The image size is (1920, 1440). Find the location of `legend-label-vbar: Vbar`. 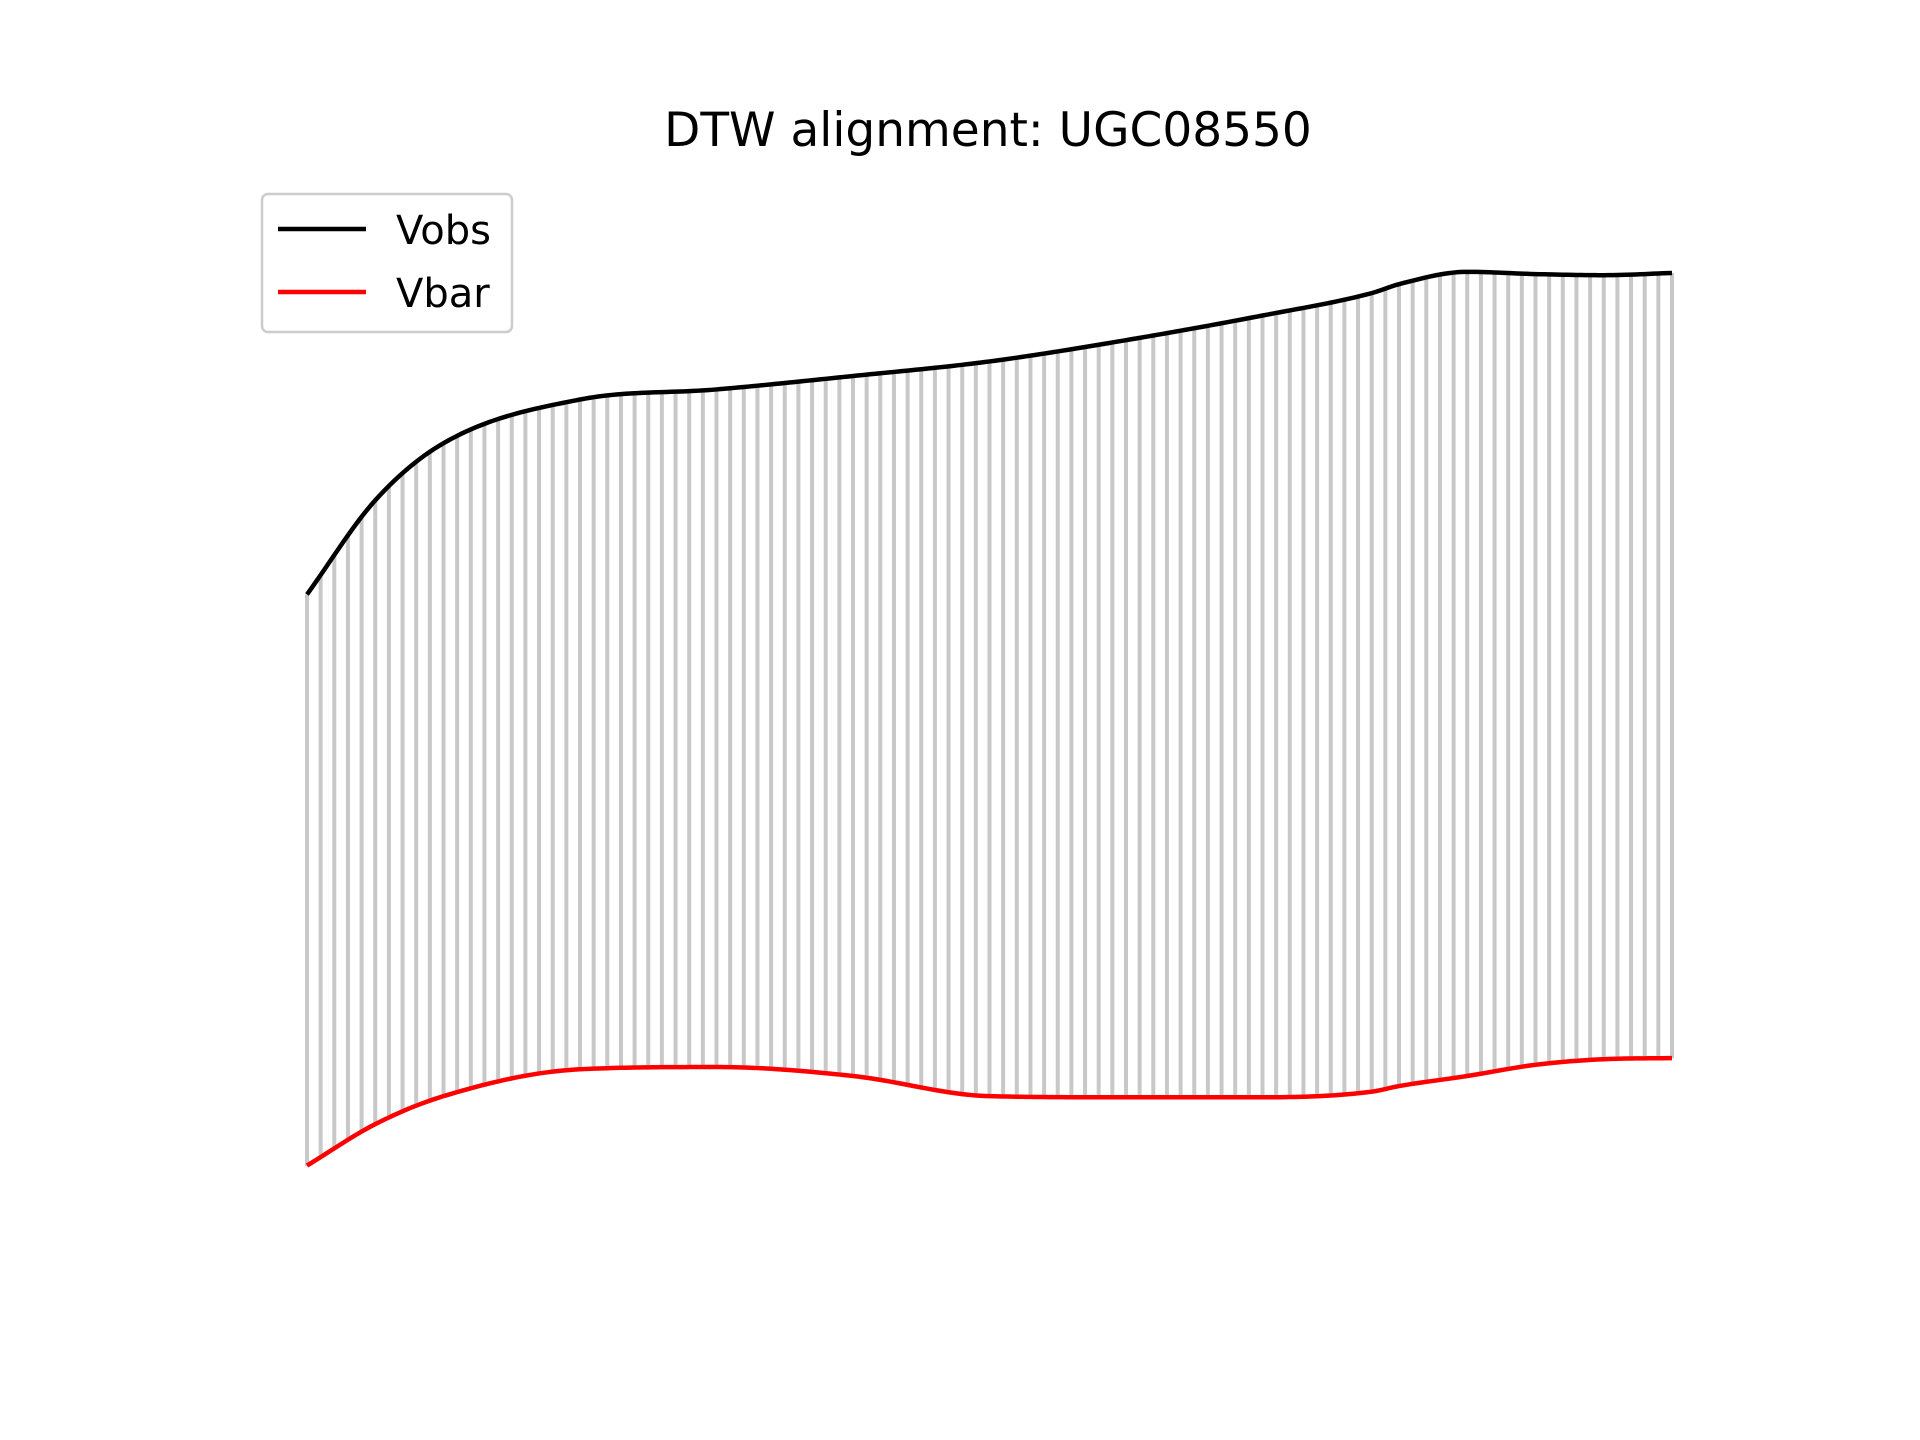

legend-label-vbar: Vbar is located at coordinates (443, 294).